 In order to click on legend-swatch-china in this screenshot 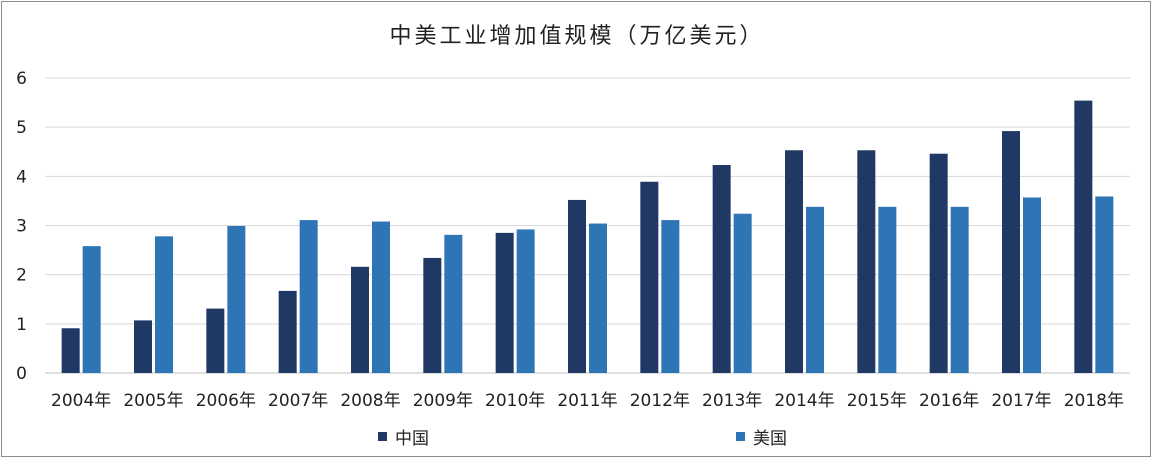, I will do `click(382, 436)`.